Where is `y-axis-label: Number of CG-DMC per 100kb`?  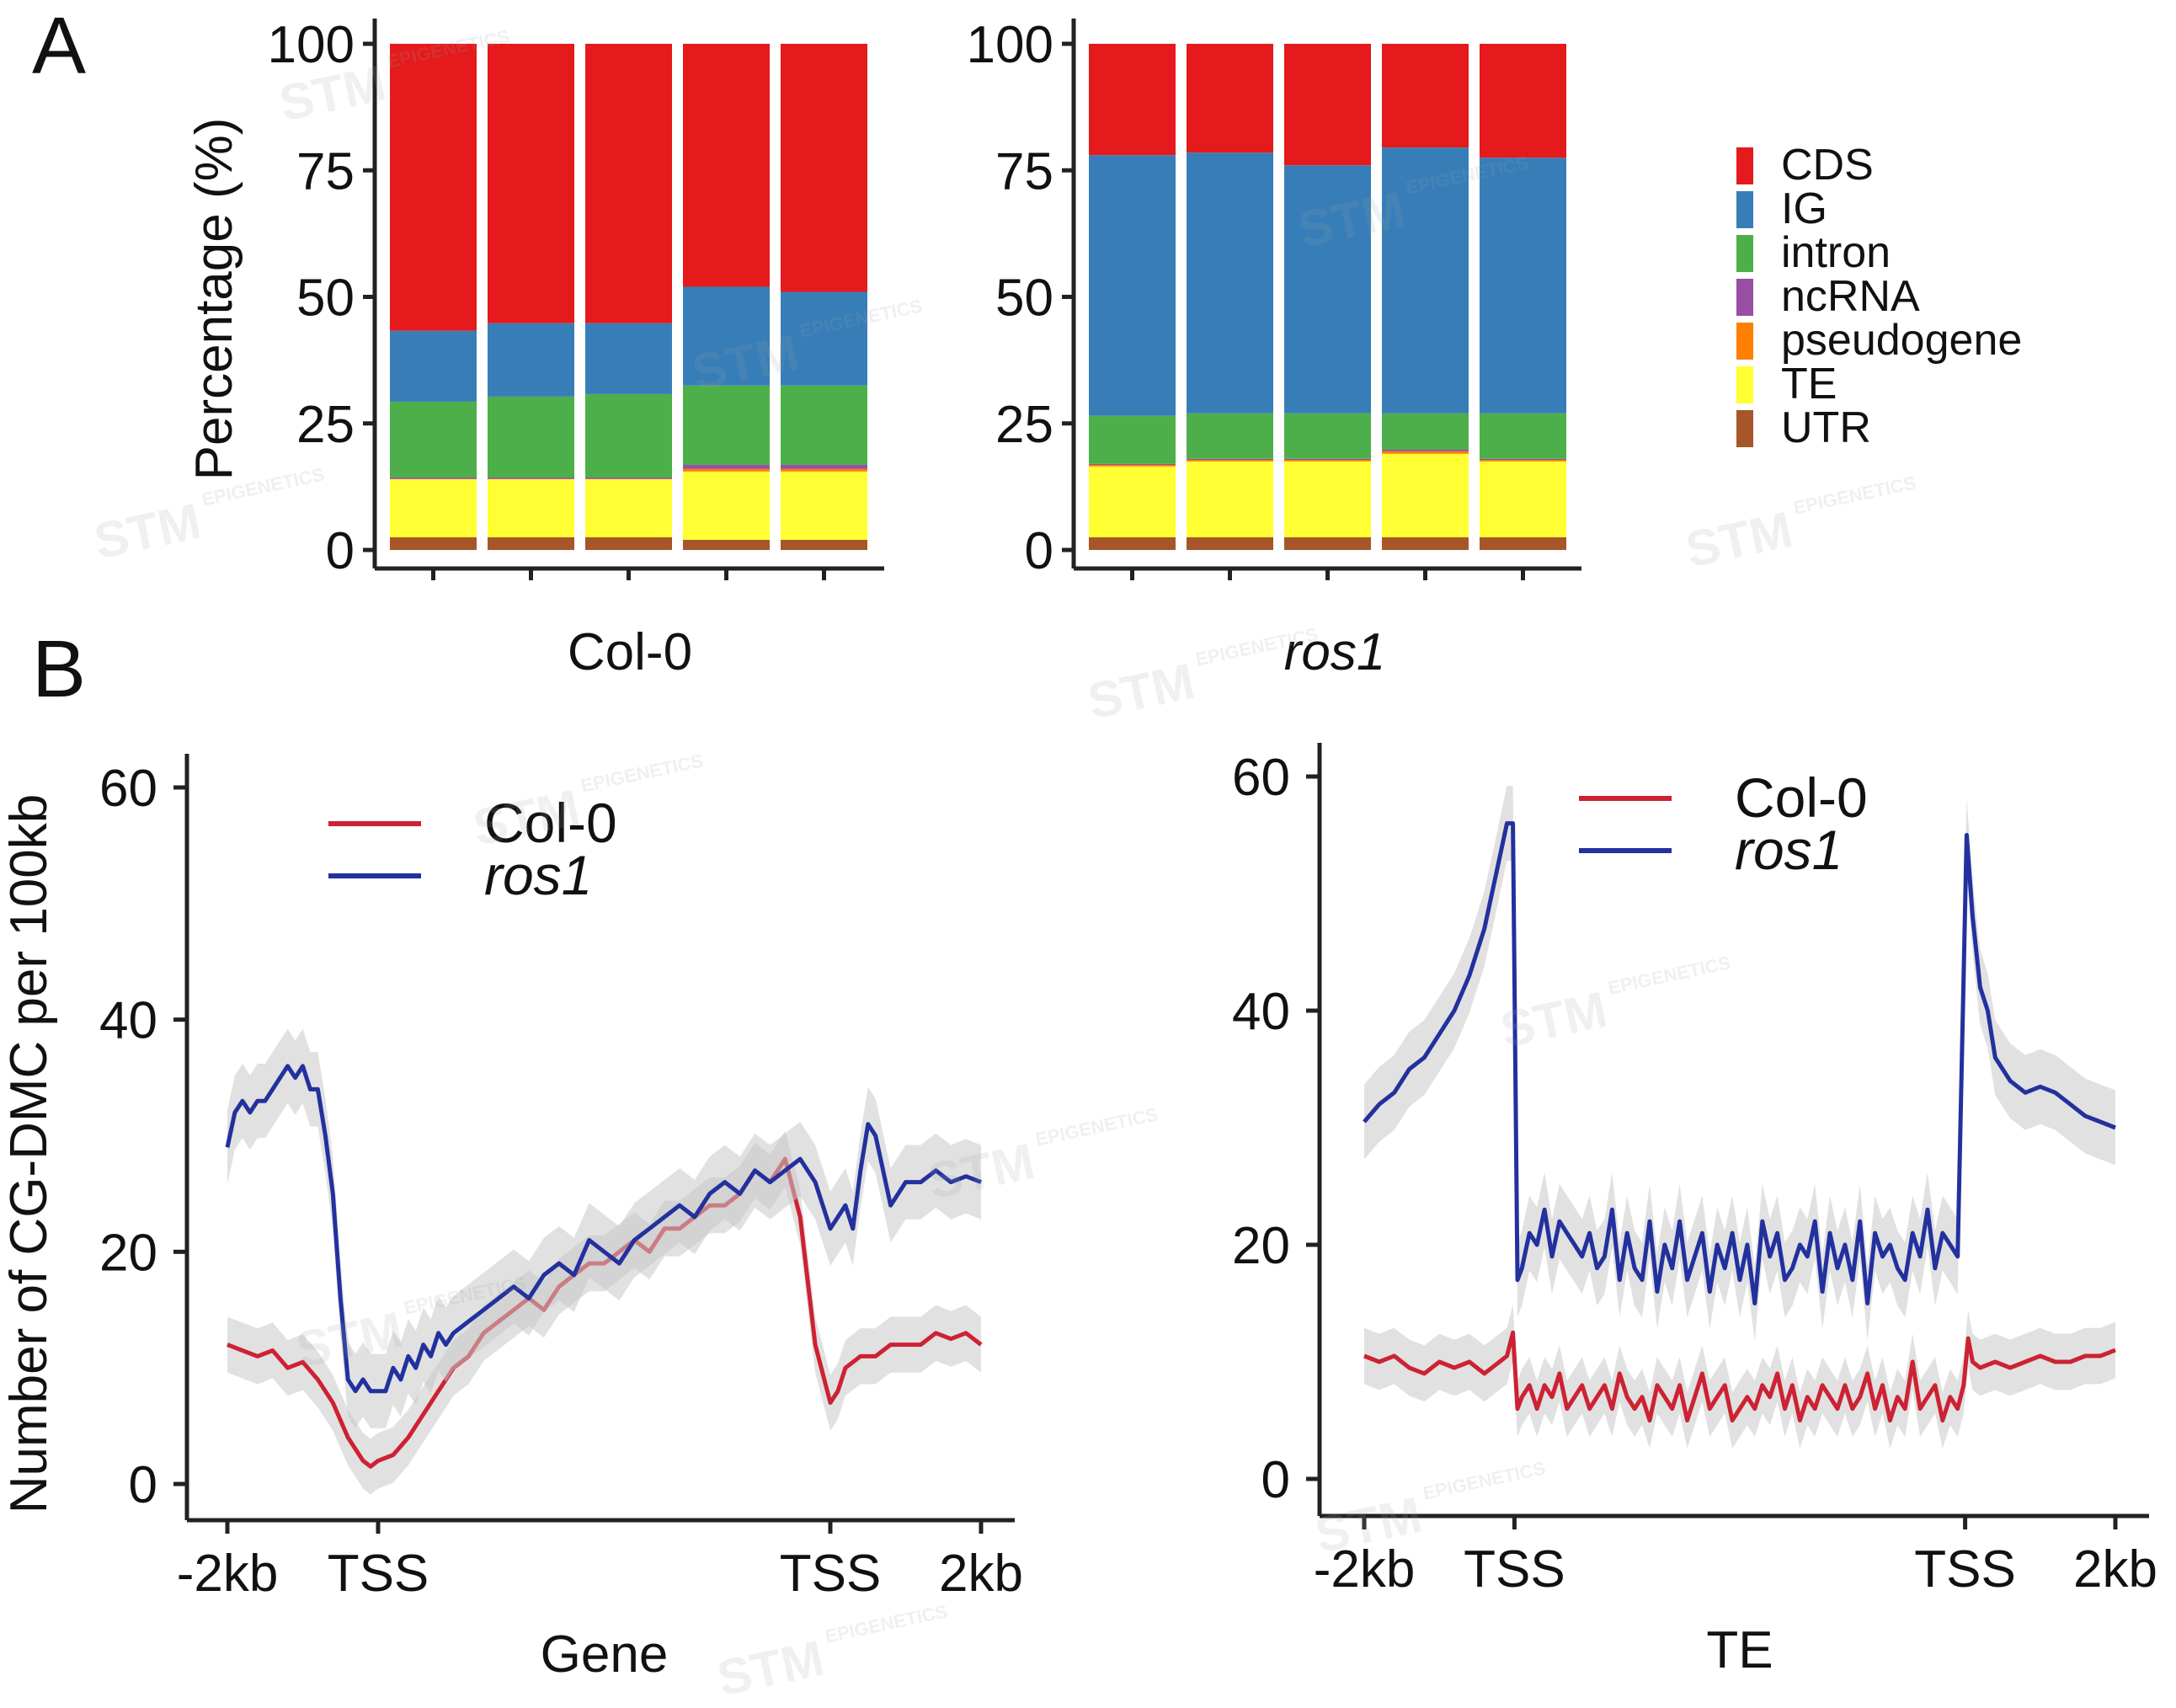 y-axis-label: Number of CG-DMC per 100kb is located at coordinates (29, 1154).